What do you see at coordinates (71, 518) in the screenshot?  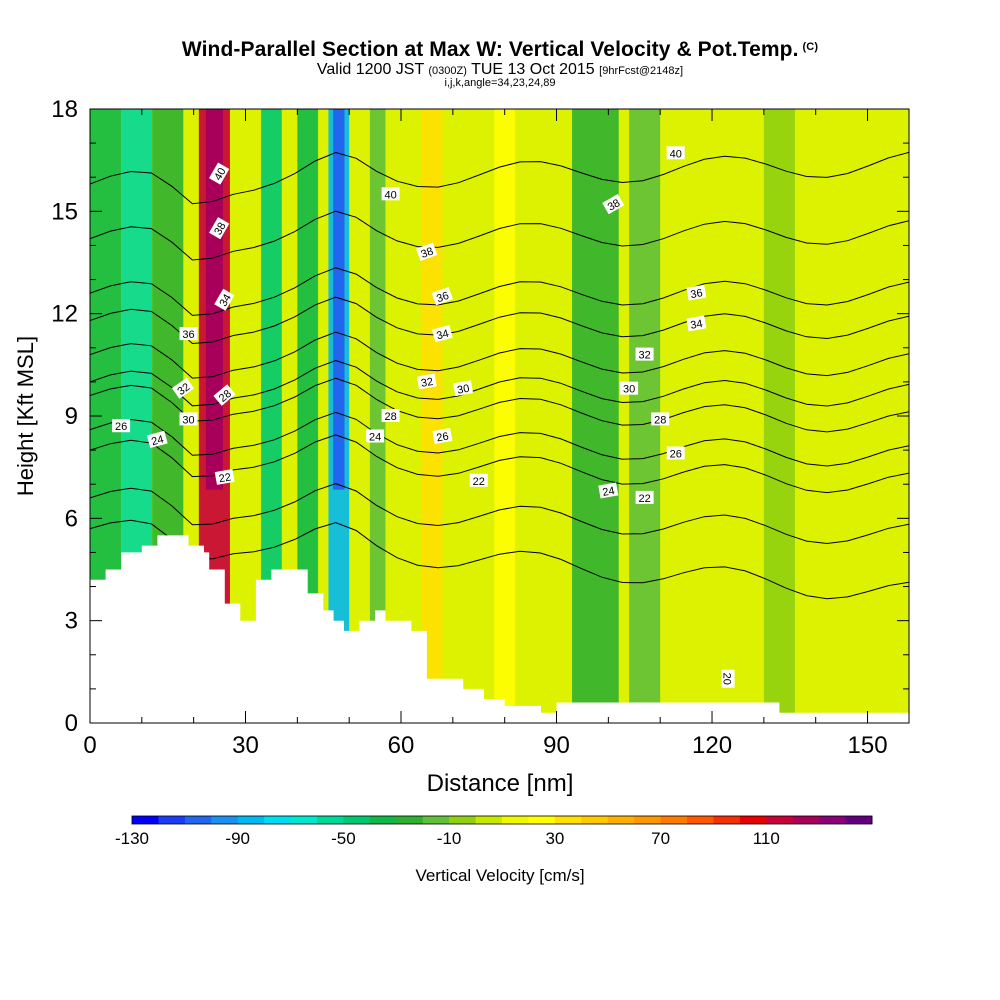 I see `y-tick-label: 6` at bounding box center [71, 518].